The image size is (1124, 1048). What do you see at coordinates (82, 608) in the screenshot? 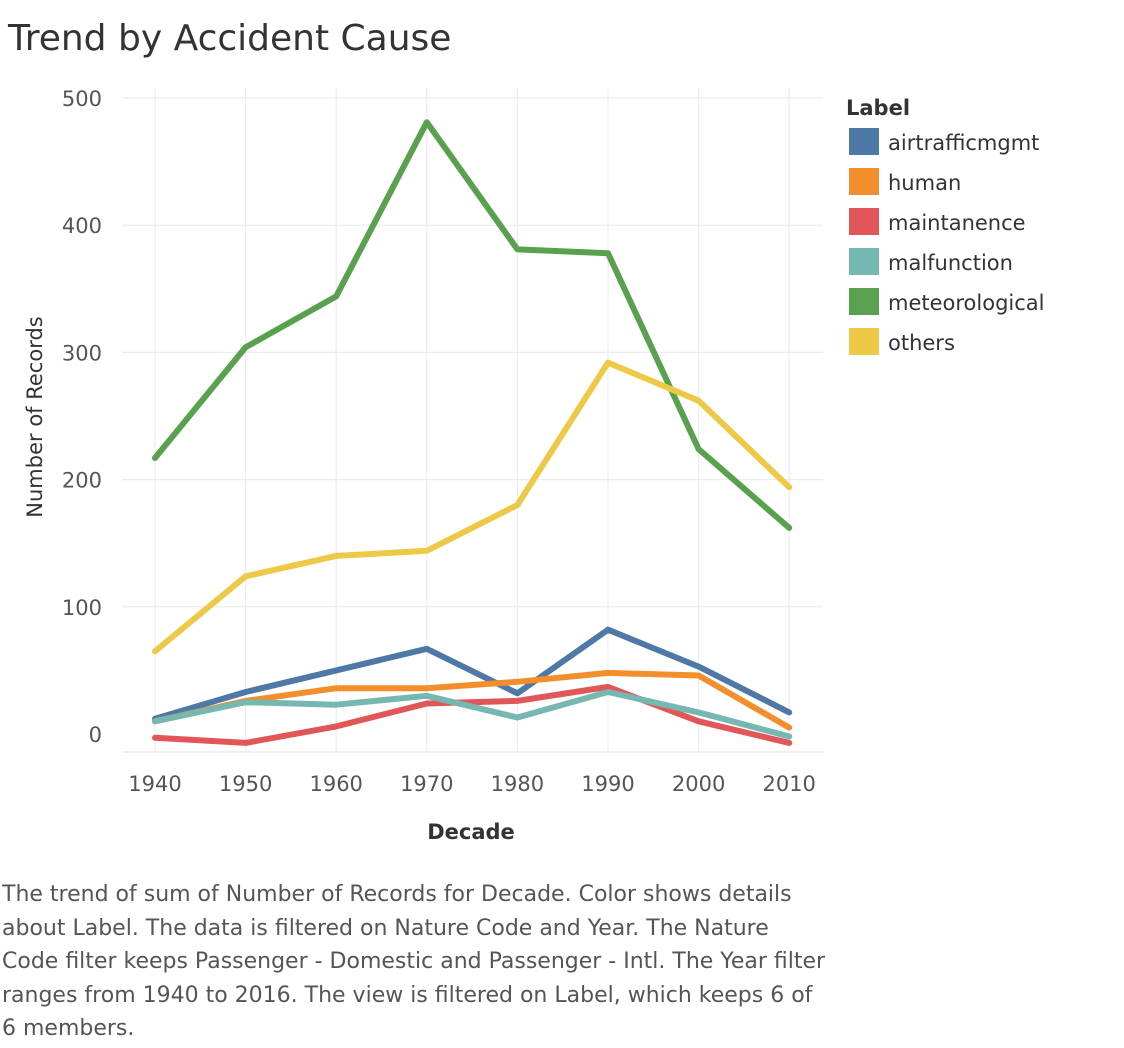
I see `y-tick-label: 100` at bounding box center [82, 608].